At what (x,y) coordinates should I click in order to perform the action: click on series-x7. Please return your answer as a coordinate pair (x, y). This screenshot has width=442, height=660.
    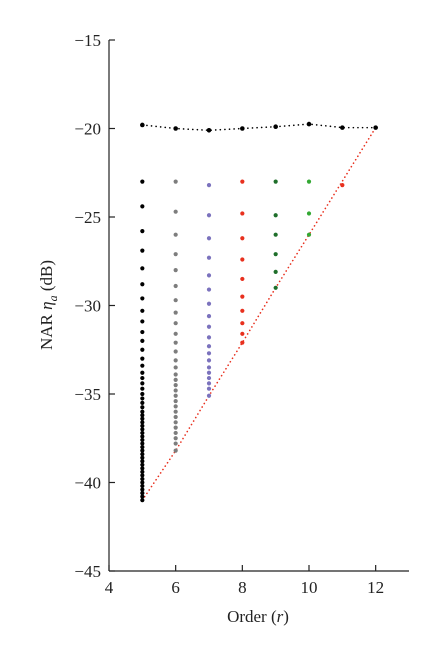
    Looking at the image, I should click on (209, 290).